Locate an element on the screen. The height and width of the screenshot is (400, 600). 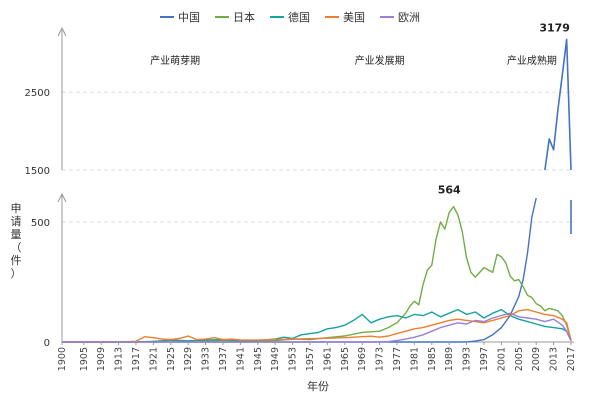
legend: 中国 日本 德国 美国 欧洲 is located at coordinates (290, 17).